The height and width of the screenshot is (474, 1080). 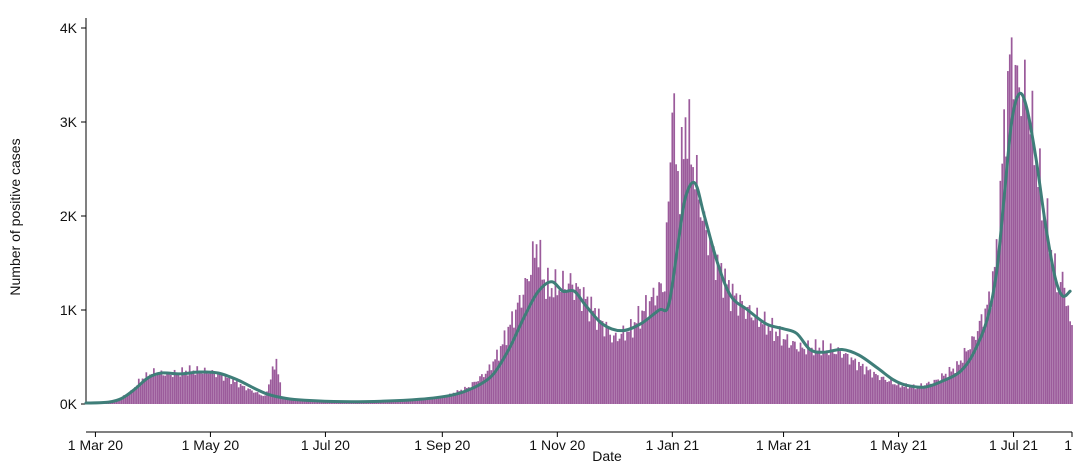 What do you see at coordinates (1068, 445) in the screenshot?
I see `x-tick-label: 1` at bounding box center [1068, 445].